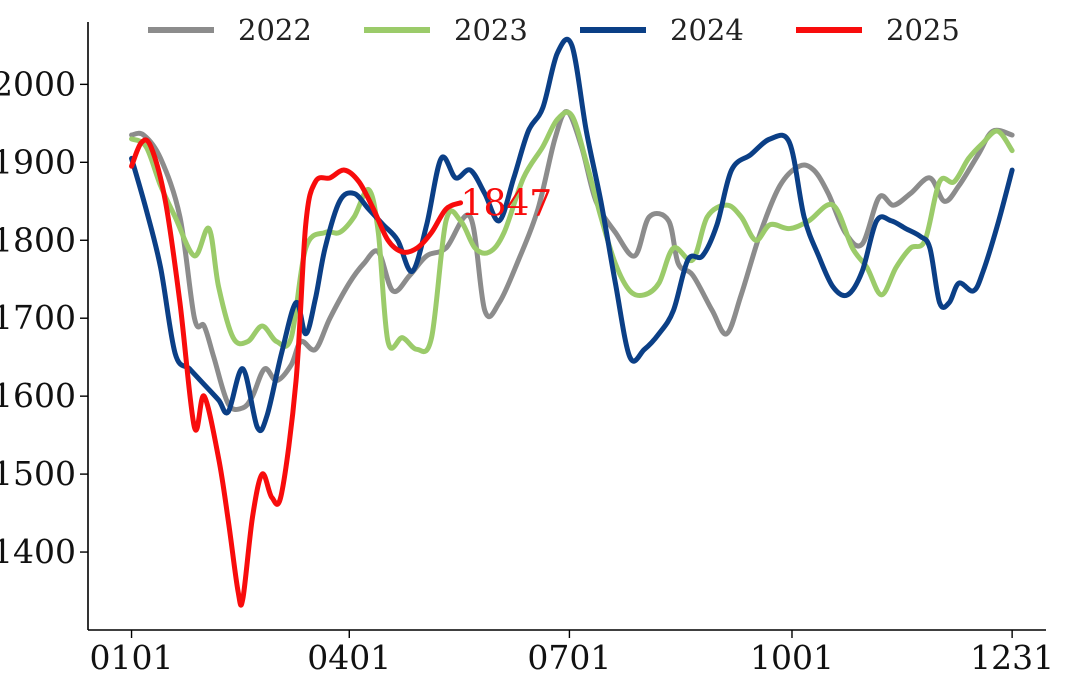  Describe the element at coordinates (38, 83) in the screenshot. I see `y-tick-label: 2000` at that location.